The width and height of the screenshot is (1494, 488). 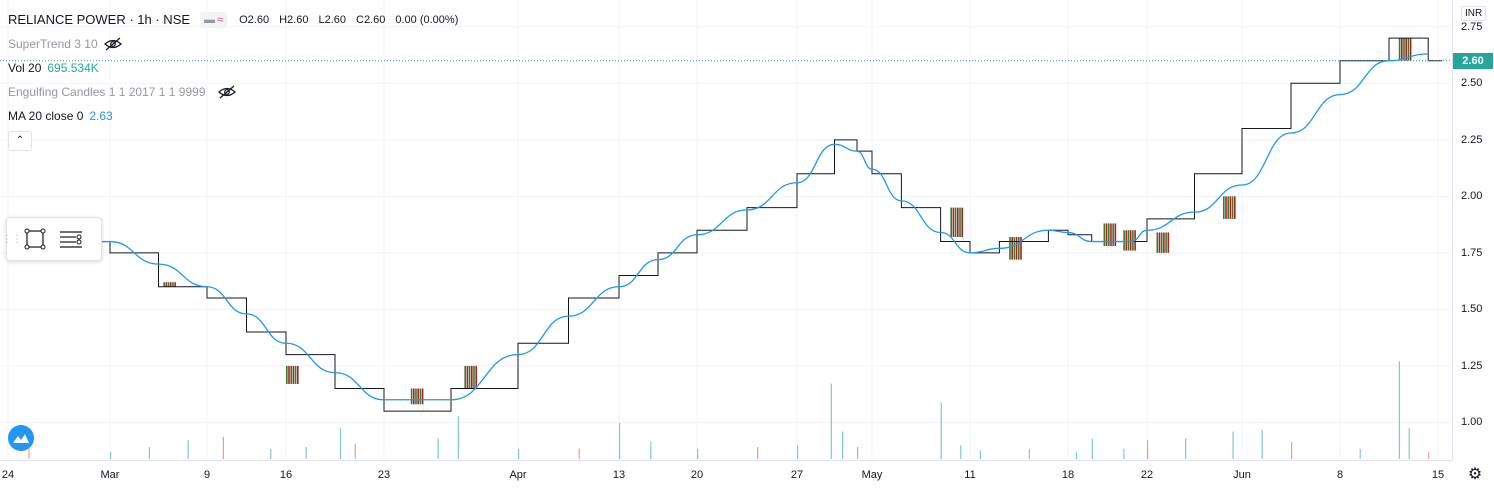 I want to click on time-tick-label: 16, so click(x=286, y=475).